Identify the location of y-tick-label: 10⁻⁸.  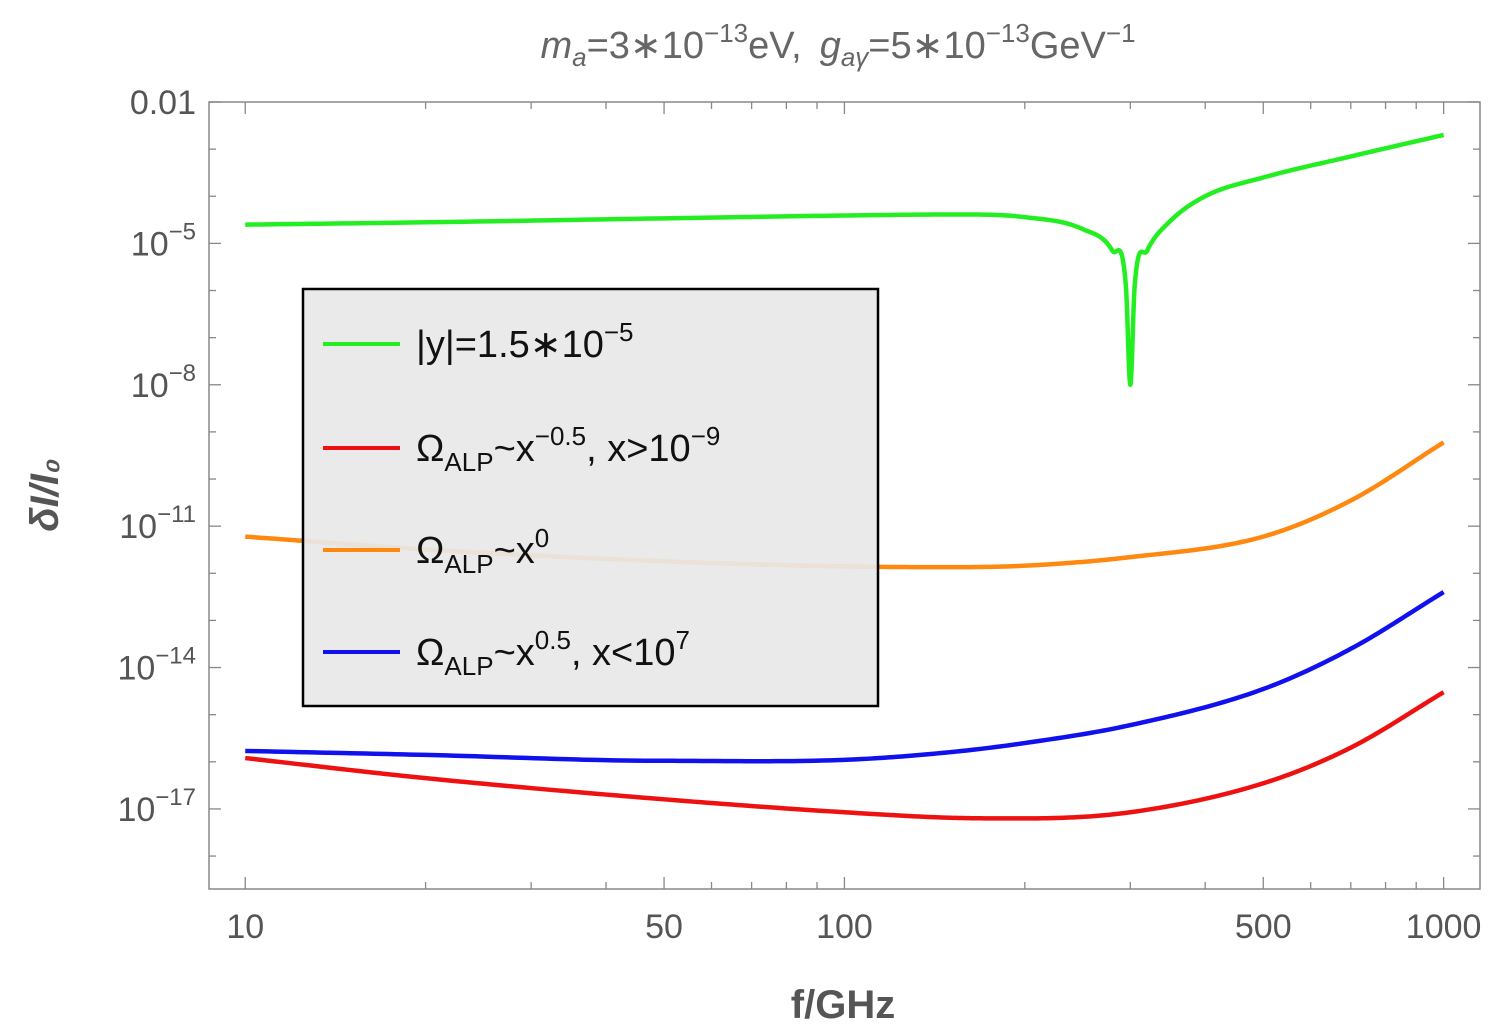
(163, 382).